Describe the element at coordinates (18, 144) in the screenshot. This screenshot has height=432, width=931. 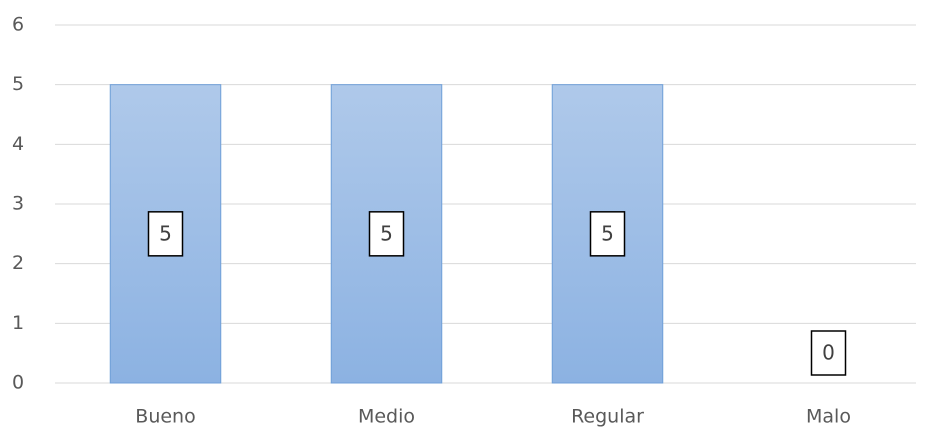
I see `y-tick-label: 4` at that location.